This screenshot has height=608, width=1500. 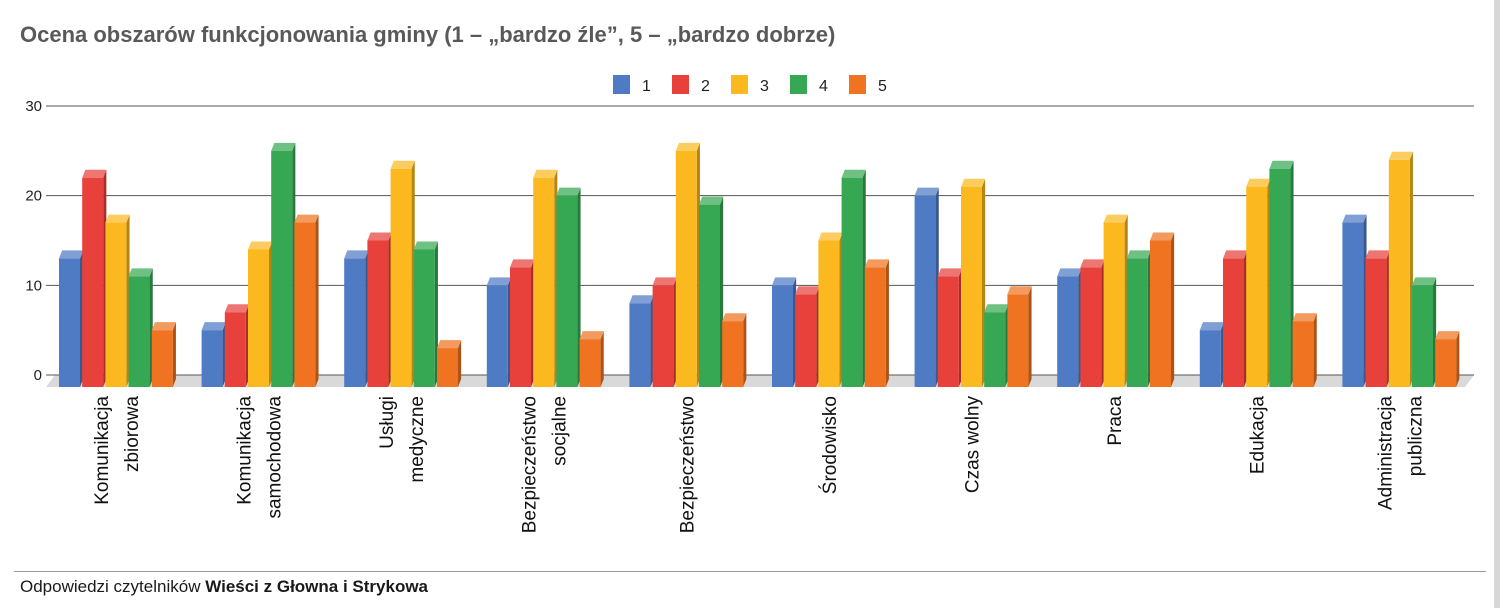 What do you see at coordinates (646, 86) in the screenshot?
I see `legend-label: 1` at bounding box center [646, 86].